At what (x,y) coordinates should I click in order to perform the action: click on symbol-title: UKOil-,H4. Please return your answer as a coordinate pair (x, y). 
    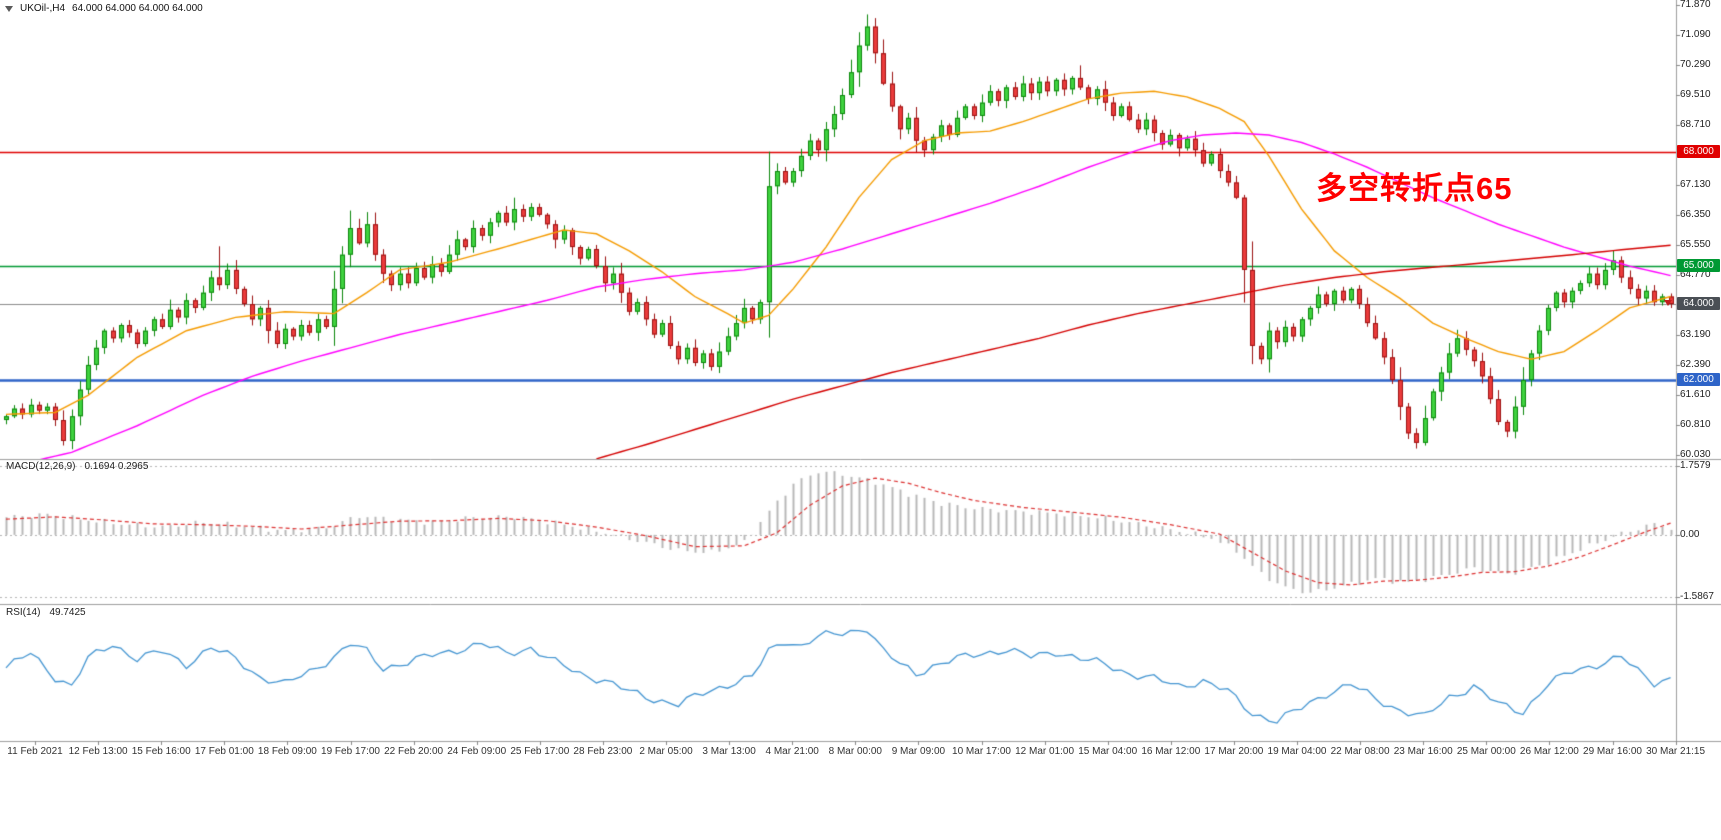
    Looking at the image, I should click on (43, 8).